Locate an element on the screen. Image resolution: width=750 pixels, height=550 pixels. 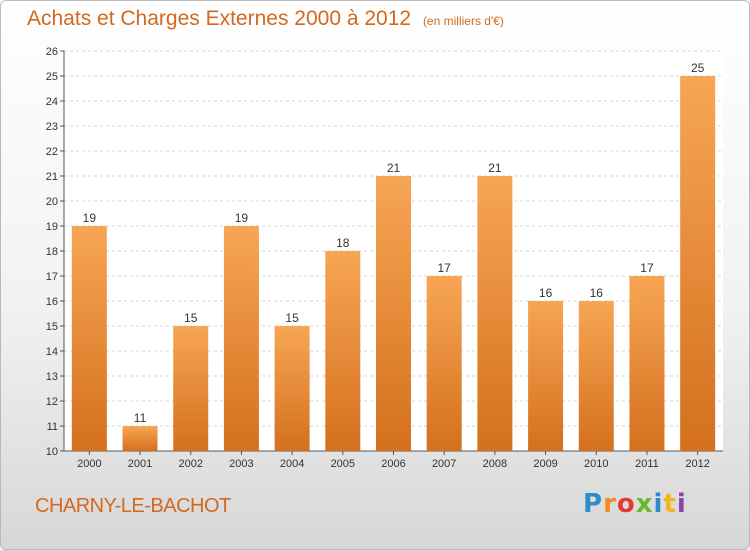
chart-title-text: Achats et Charges Externes 2000 à 2012 is located at coordinates (219, 18).